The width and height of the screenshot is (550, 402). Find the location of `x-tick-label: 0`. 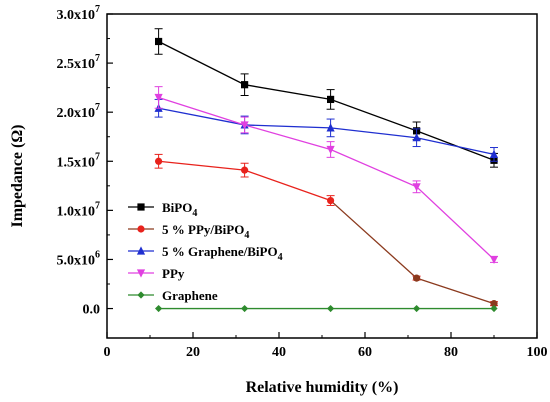

x-tick-label: 0 is located at coordinates (107, 352).